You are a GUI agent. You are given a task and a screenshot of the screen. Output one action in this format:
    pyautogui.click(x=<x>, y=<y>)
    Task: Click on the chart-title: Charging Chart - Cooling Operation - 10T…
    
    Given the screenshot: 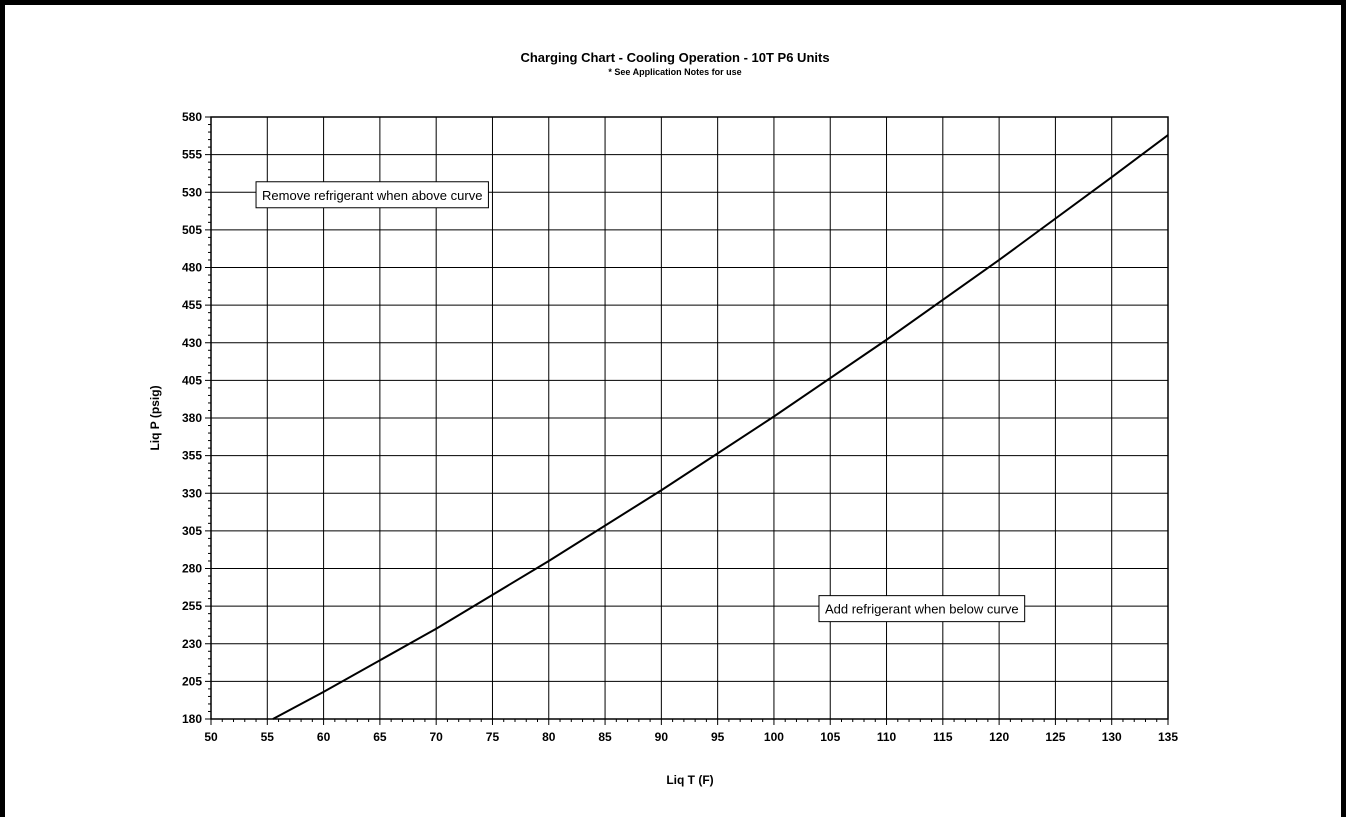 What is the action you would take?
    pyautogui.click(x=674, y=57)
    